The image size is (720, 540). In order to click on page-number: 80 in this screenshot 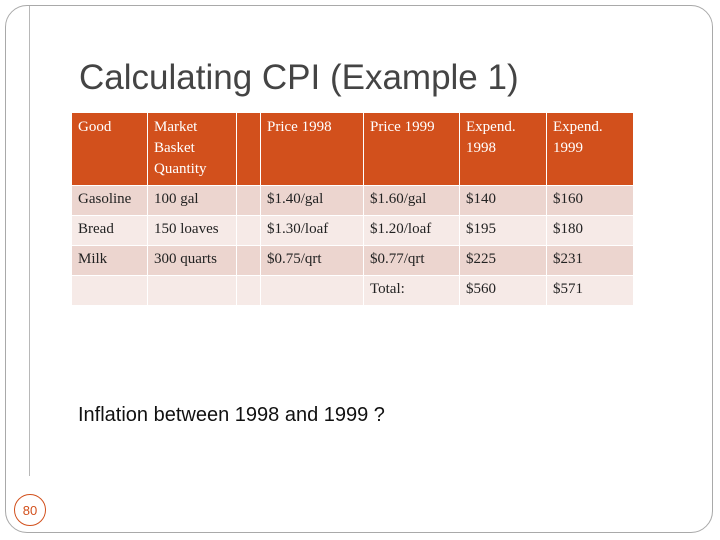, I will do `click(30, 510)`.